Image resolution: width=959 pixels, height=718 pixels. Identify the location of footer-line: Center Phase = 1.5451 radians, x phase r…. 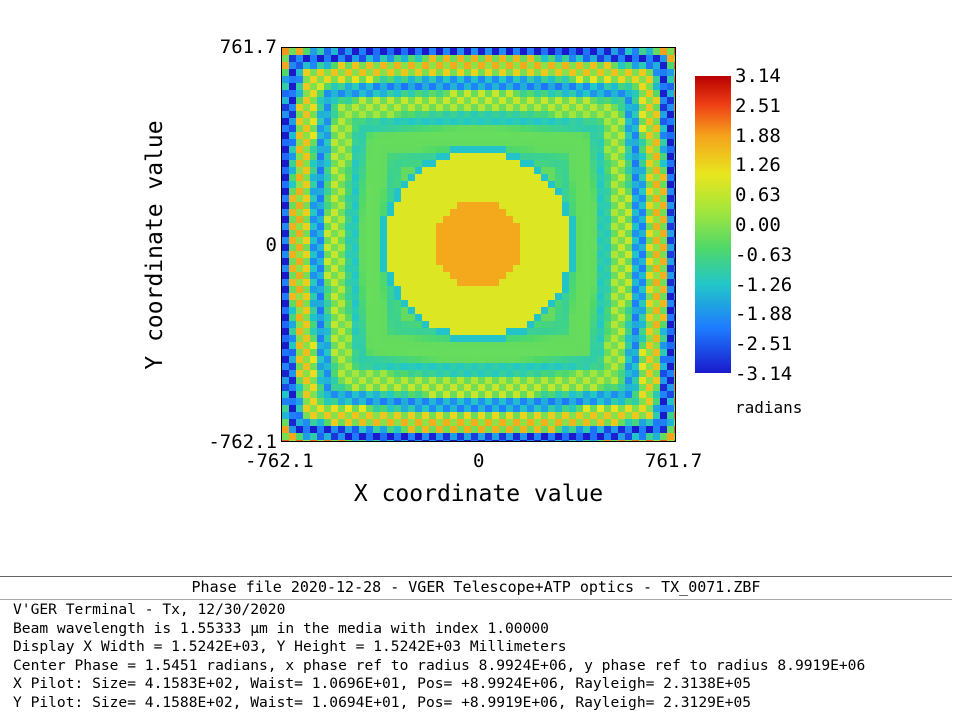
(439, 665).